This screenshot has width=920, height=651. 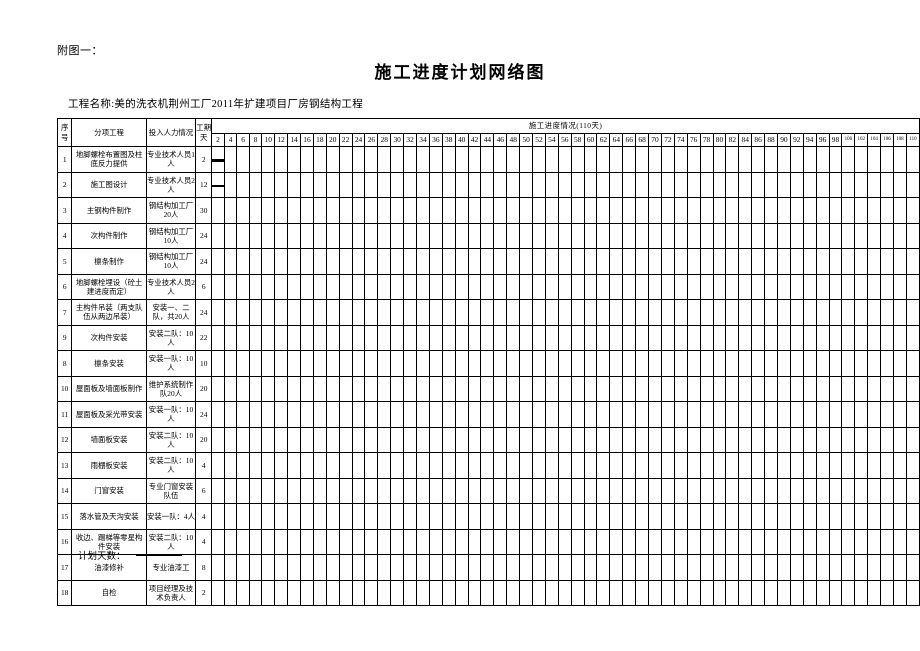 I want to click on header-manpower: 投入人力情况, so click(x=171, y=132).